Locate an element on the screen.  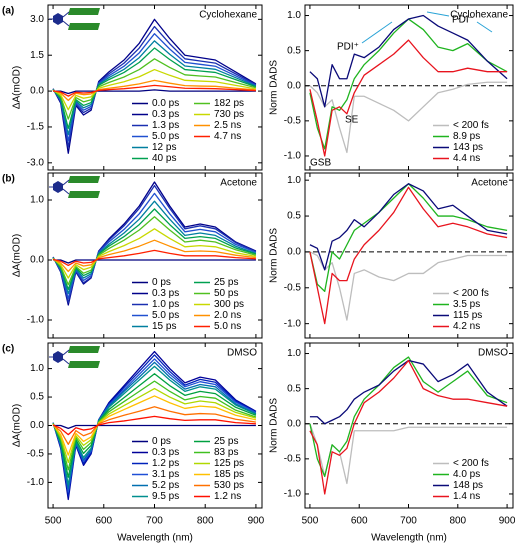
legend-label: 125 ps is located at coordinates (229, 463).